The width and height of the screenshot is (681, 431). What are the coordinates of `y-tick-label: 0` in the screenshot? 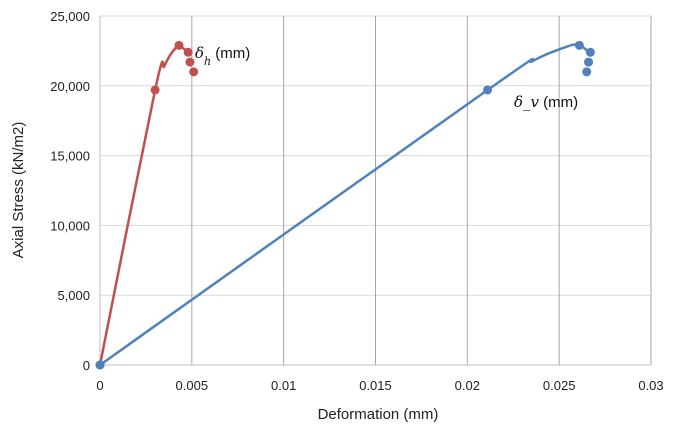 It's located at (86, 365).